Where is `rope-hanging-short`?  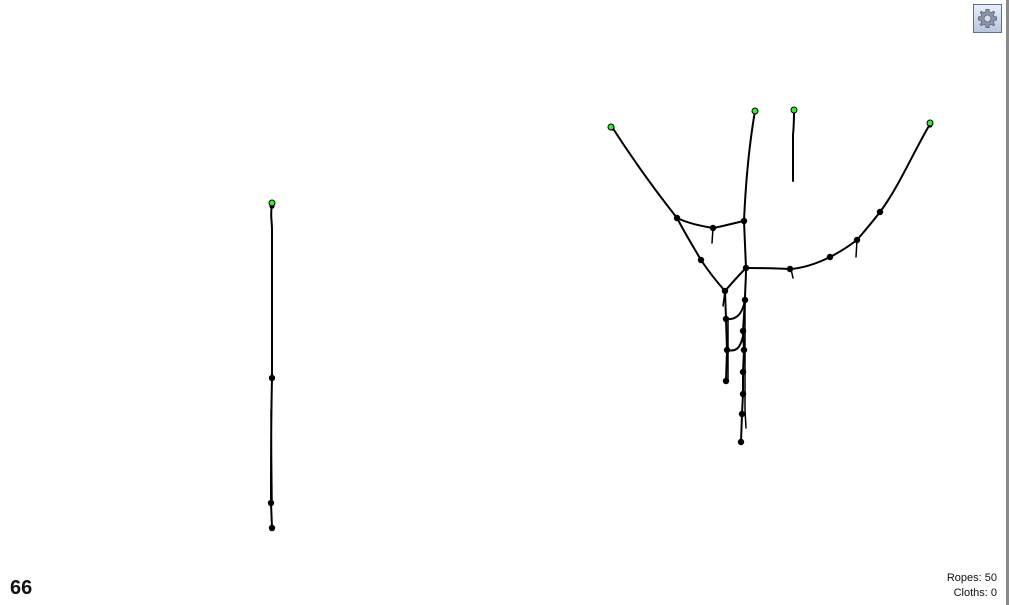 rope-hanging-short is located at coordinates (793, 145).